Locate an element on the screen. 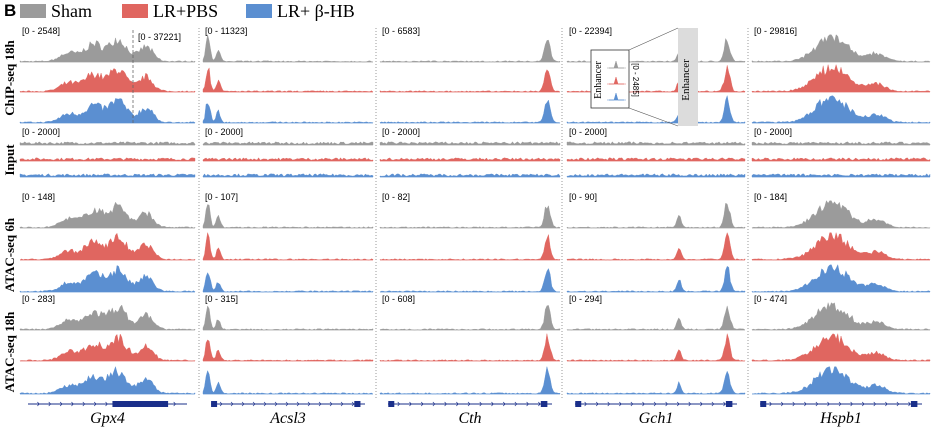 This screenshot has height=428, width=936. range-label-extra: [0 - 37221] is located at coordinates (159, 37).